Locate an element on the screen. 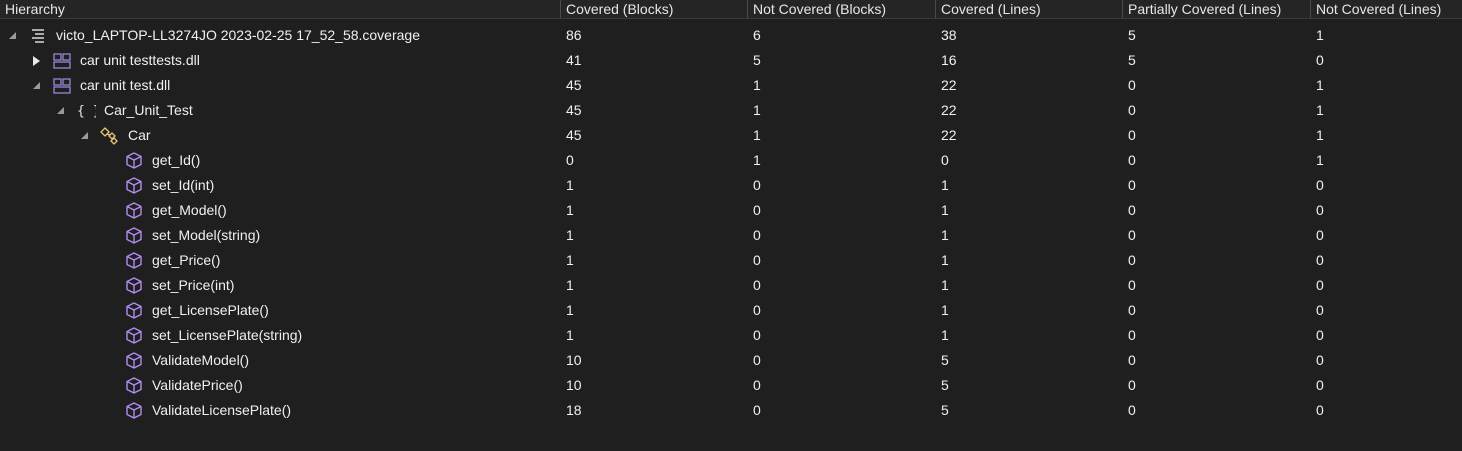 The image size is (1462, 451). tree-item-label: set_LicensePlate(string) is located at coordinates (227, 335).